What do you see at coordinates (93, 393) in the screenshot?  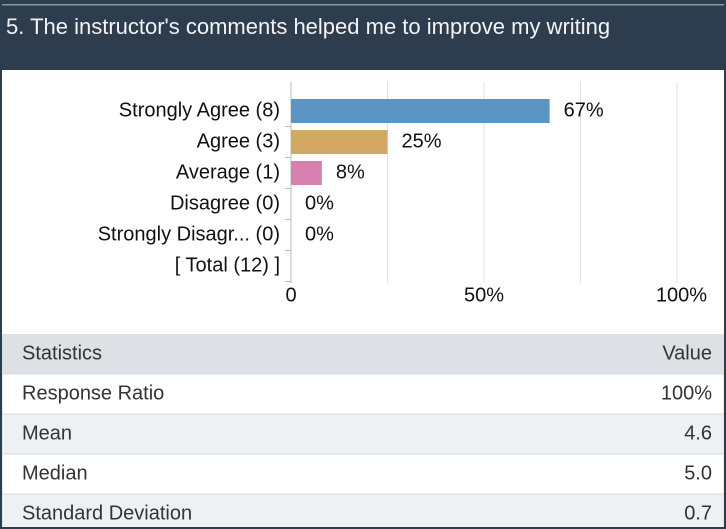 I see `table-cell: Response Ratio` at bounding box center [93, 393].